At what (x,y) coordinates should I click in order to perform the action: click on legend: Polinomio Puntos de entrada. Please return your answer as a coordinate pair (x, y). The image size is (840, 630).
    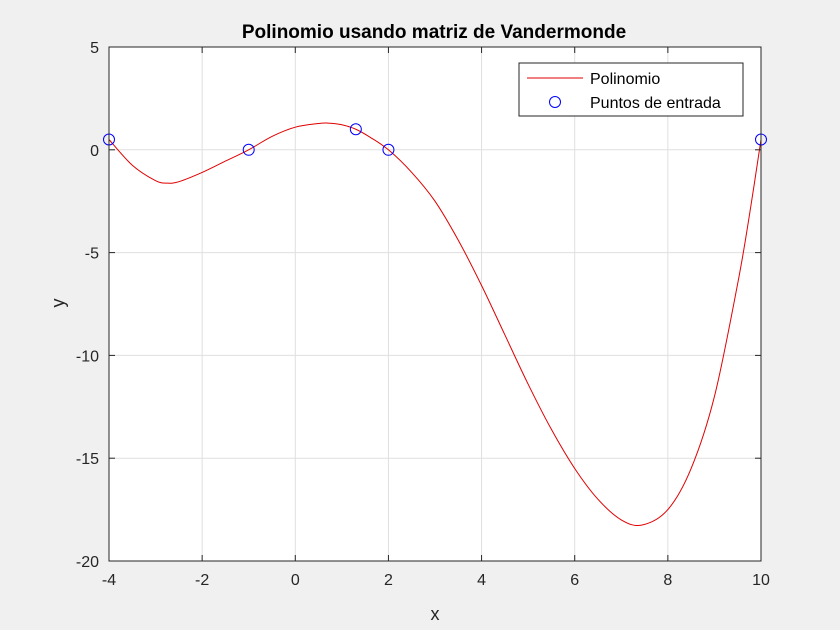
    Looking at the image, I should click on (631, 89).